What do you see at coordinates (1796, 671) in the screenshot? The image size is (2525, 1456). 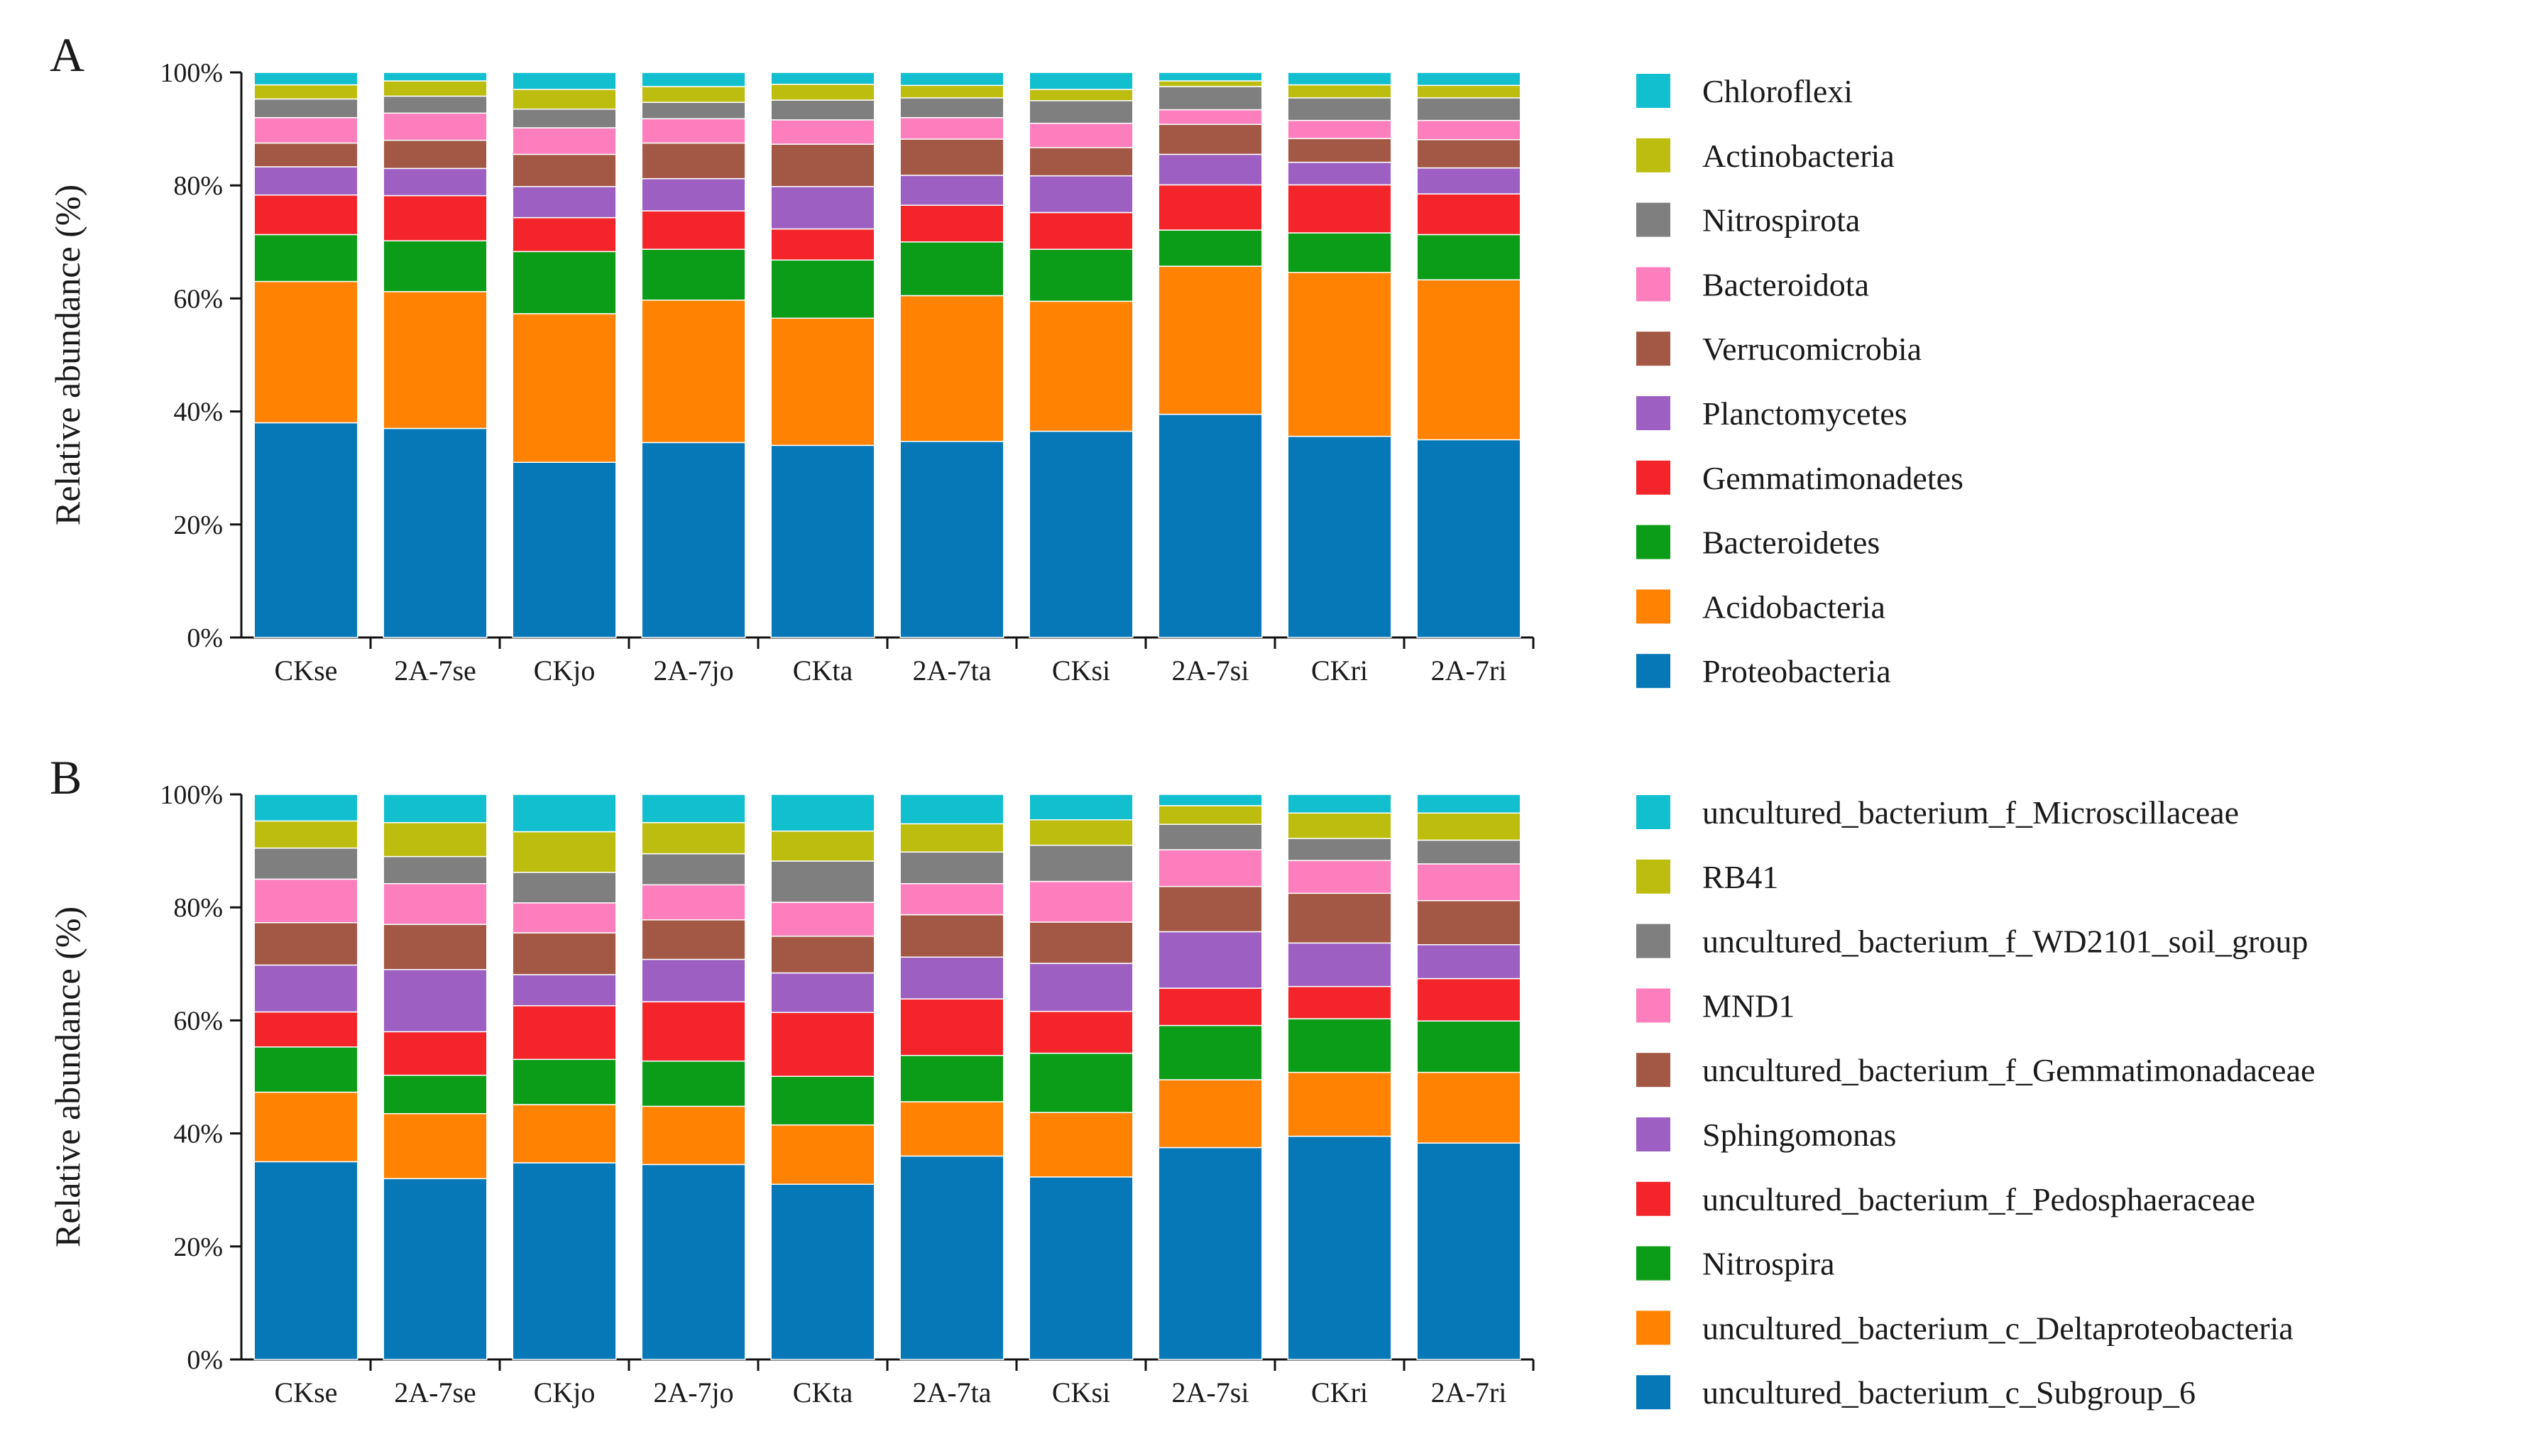 I see `legend-label-p0-0: Proteobacteria` at bounding box center [1796, 671].